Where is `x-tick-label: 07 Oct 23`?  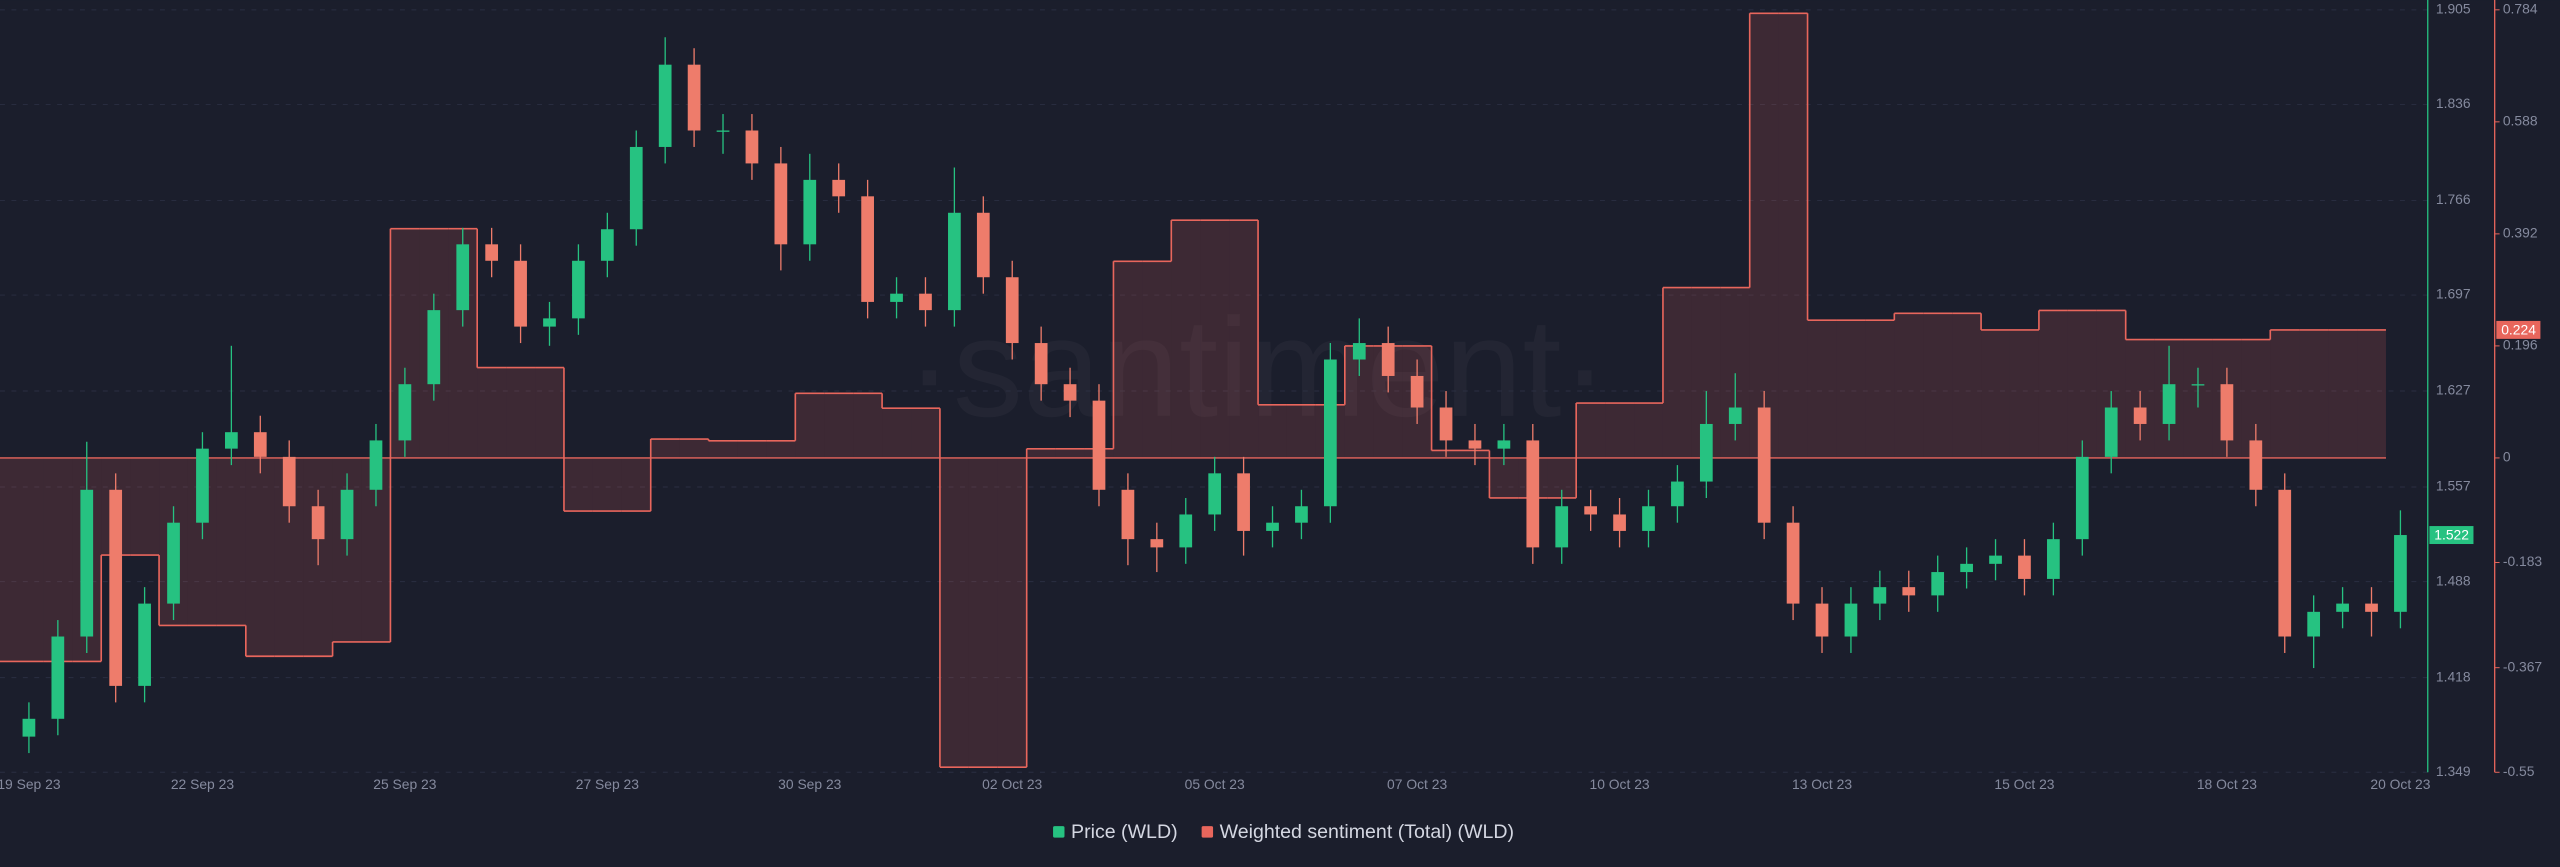
x-tick-label: 07 Oct 23 is located at coordinates (1417, 784).